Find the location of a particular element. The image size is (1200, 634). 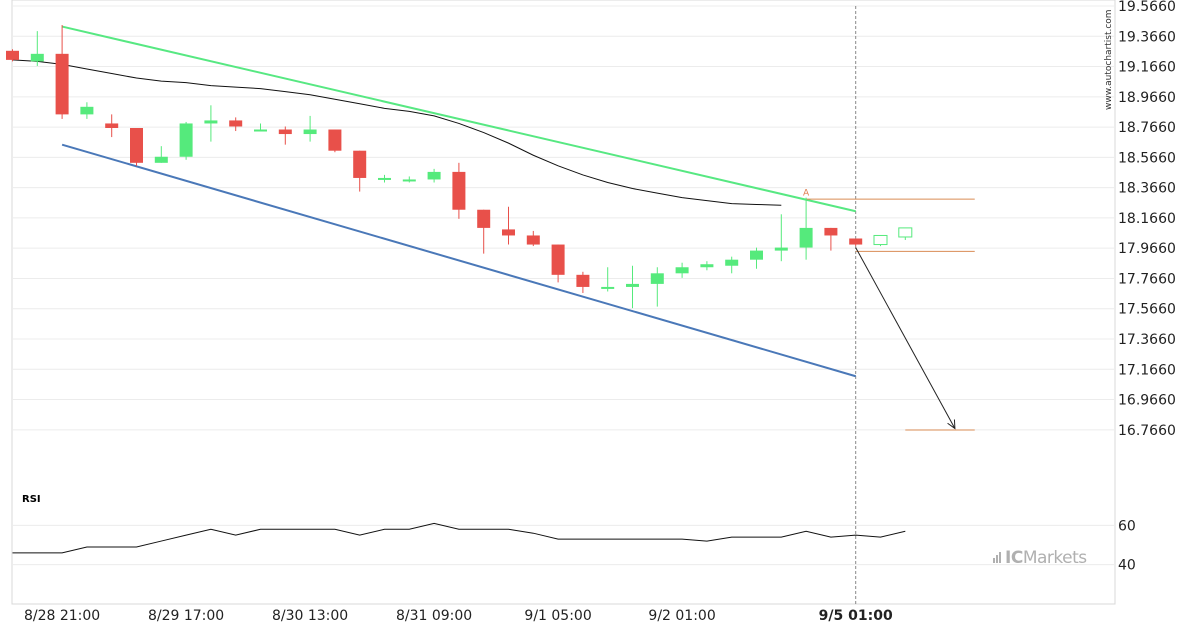

y-tick-label: 18.1660 is located at coordinates (1147, 219).